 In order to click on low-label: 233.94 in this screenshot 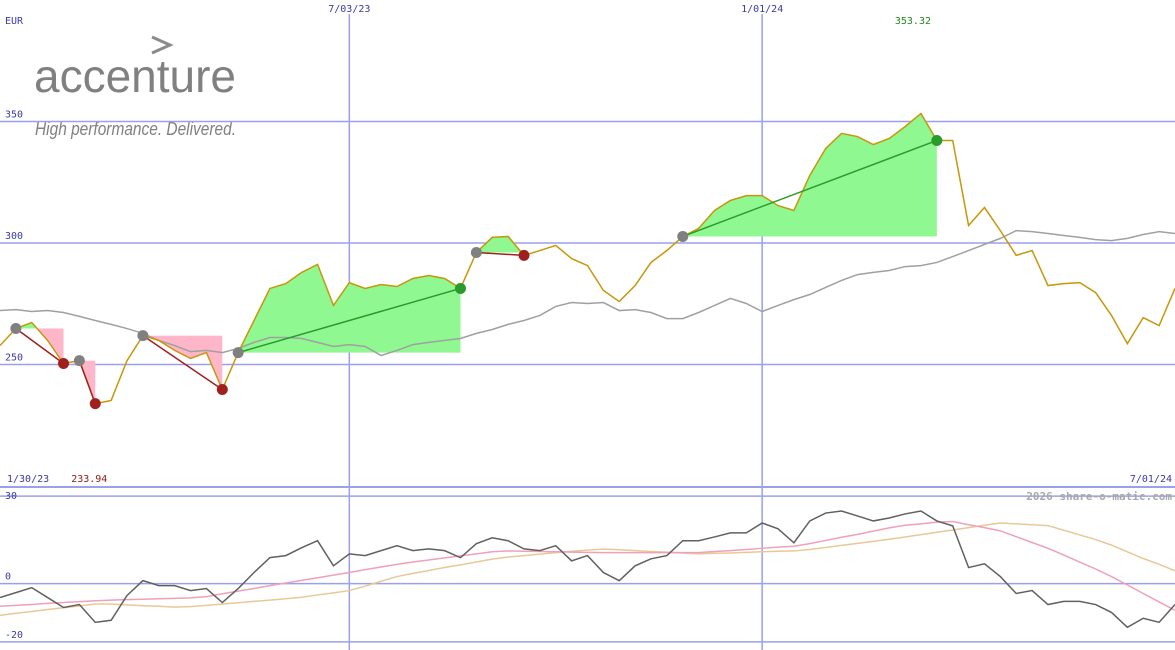, I will do `click(89, 479)`.